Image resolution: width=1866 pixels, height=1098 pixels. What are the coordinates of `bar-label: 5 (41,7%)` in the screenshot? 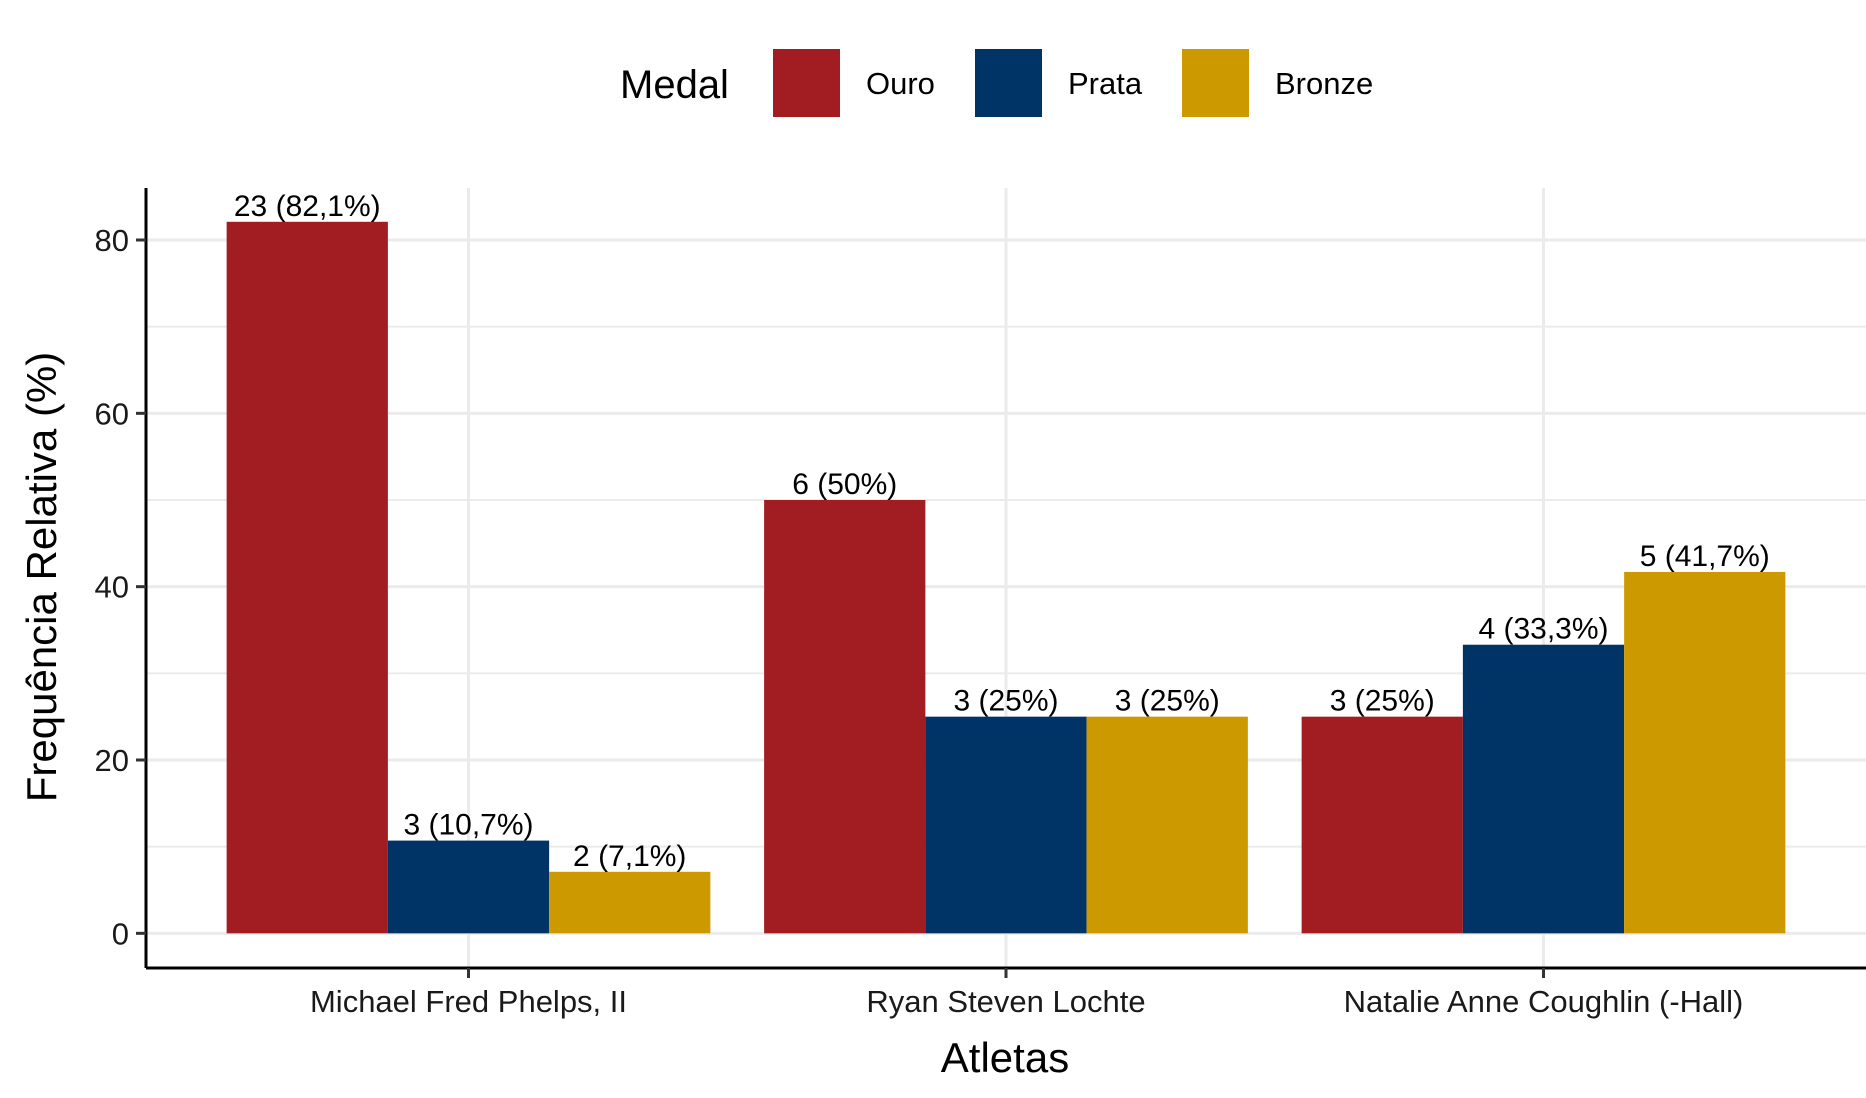 It's located at (1705, 556).